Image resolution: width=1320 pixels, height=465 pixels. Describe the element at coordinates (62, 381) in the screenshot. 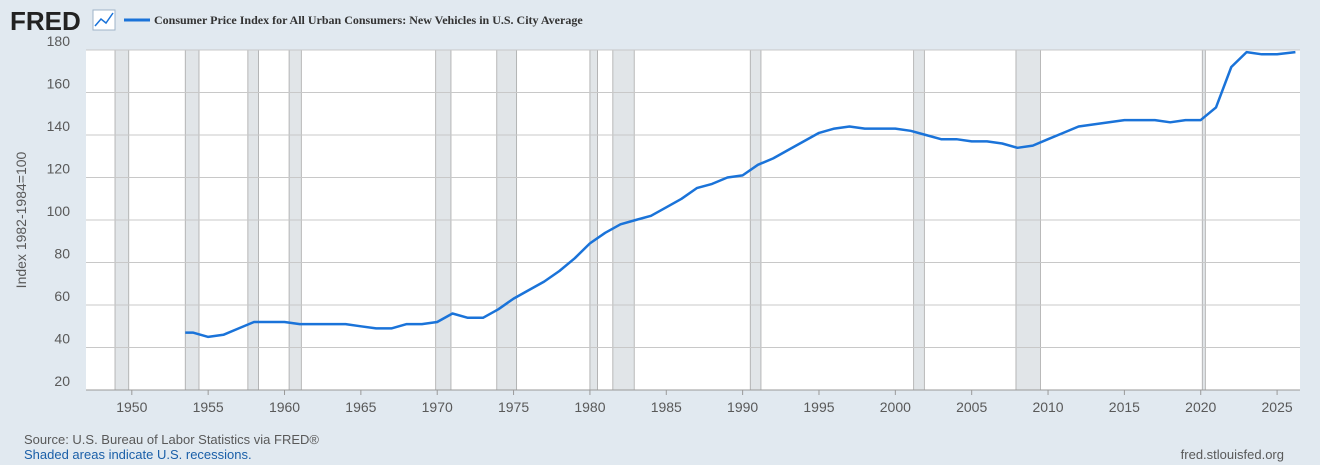

I see `y-tick-label: 20` at that location.